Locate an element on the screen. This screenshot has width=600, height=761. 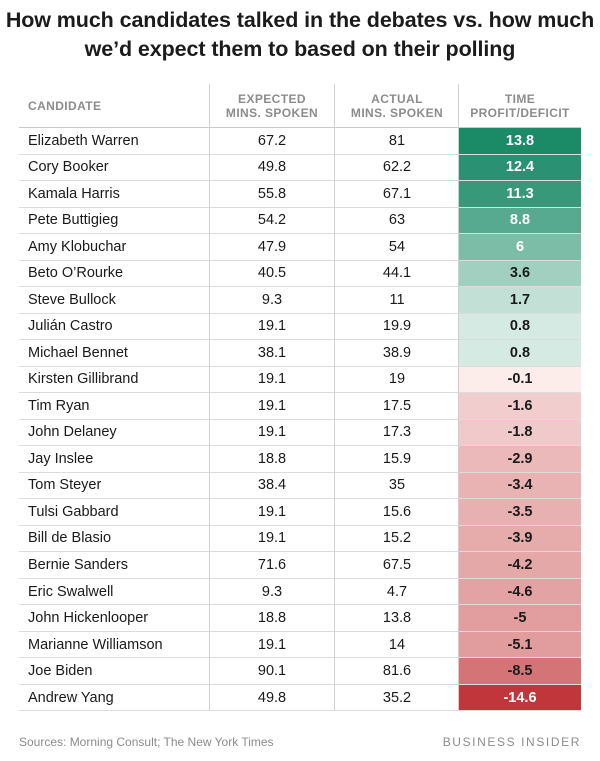
profit-deficit-cell: 11.3 is located at coordinates (520, 194).